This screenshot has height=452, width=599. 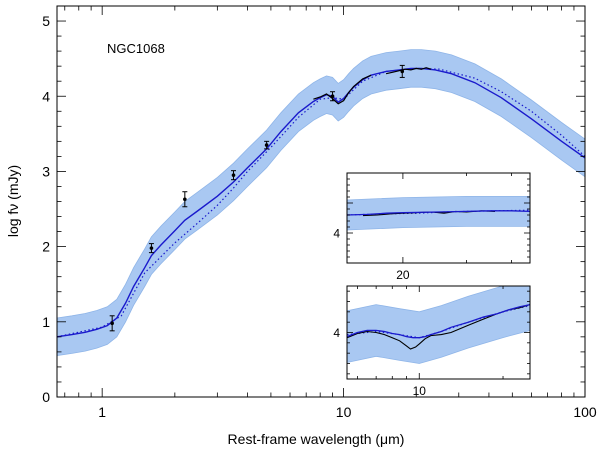 I want to click on spectrum-point, so click(x=402, y=71).